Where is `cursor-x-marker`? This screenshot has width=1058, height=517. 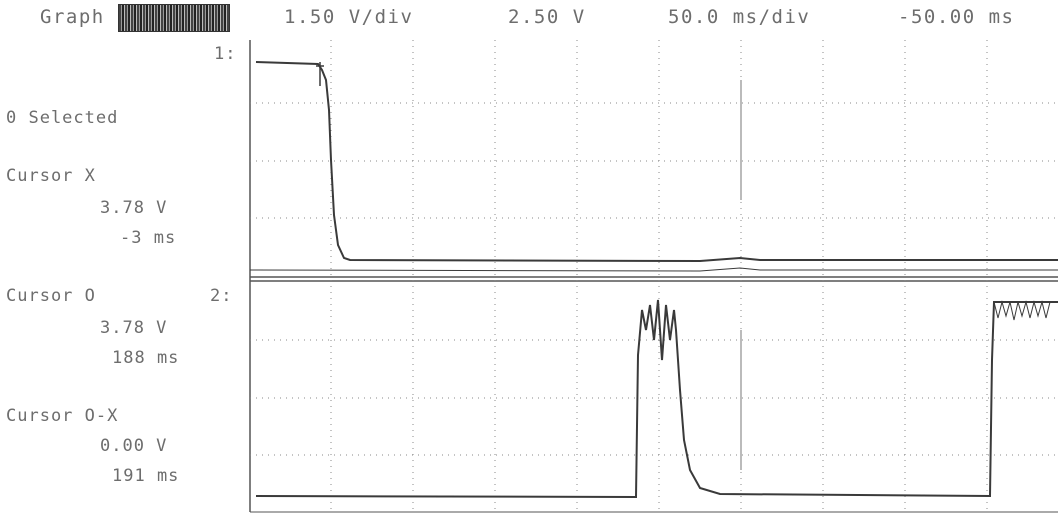 cursor-x-marker is located at coordinates (320, 74).